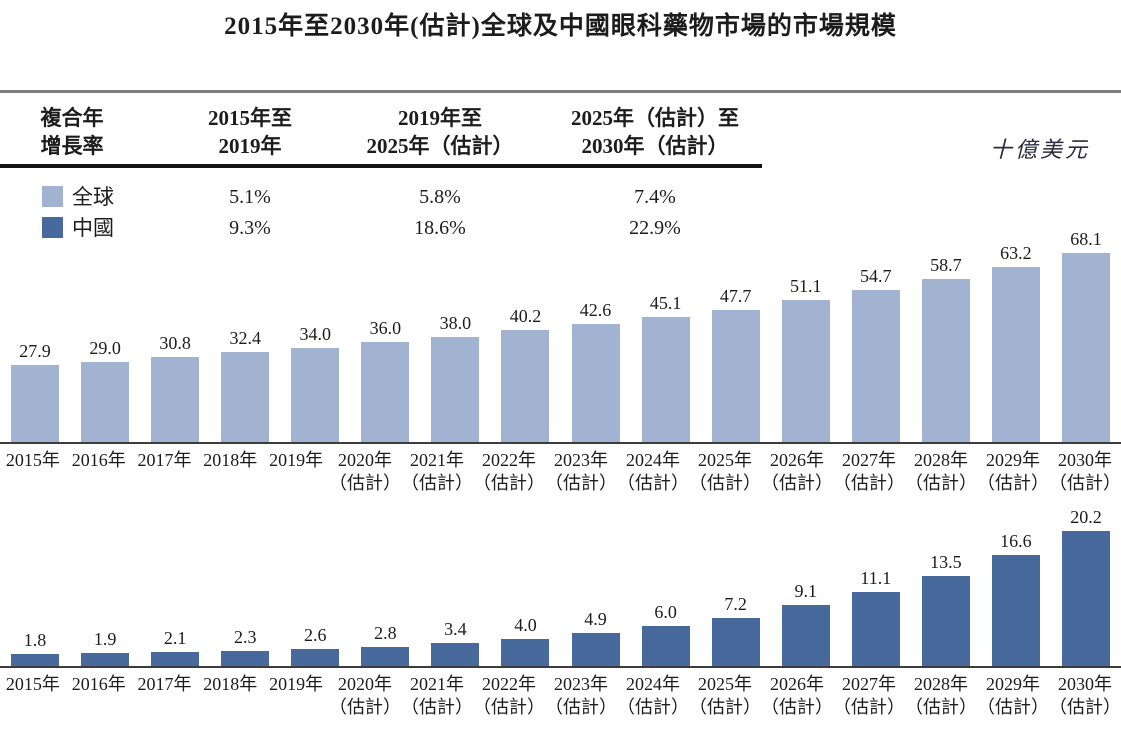  Describe the element at coordinates (315, 635) in the screenshot. I see `bar-value-label: 2.6` at that location.